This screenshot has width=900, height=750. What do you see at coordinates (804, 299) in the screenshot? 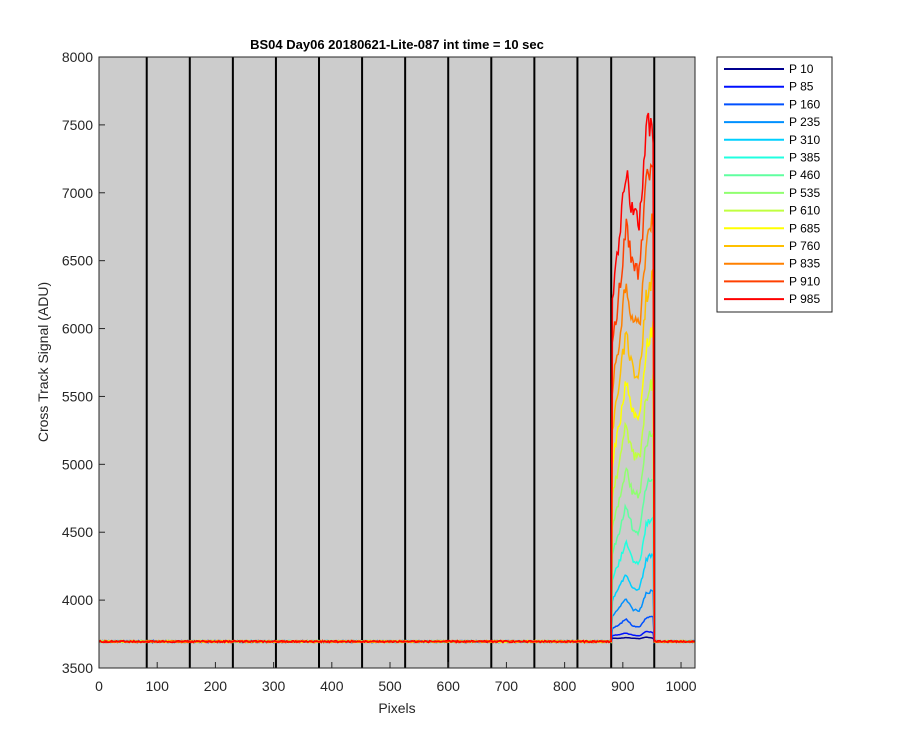
I see `legend-entry: P 985` at bounding box center [804, 299].